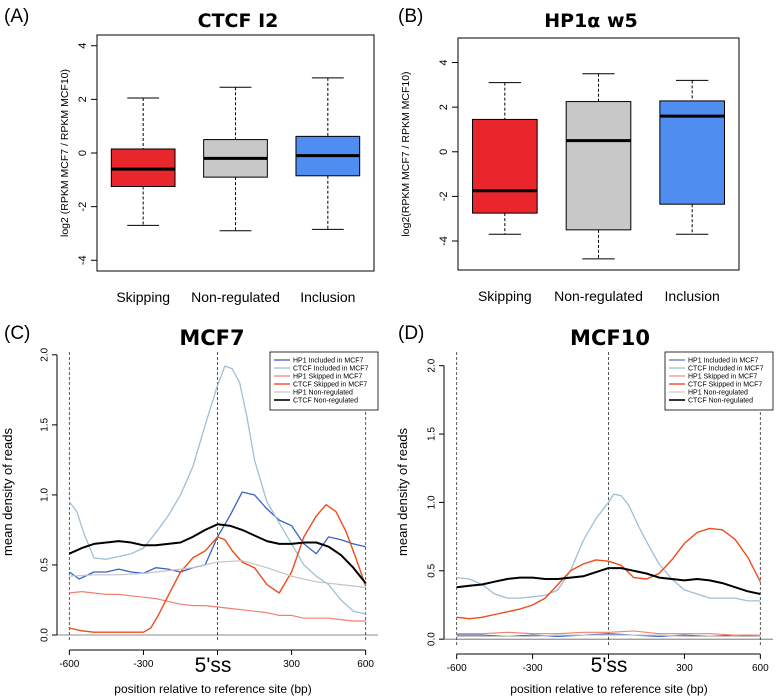  What do you see at coordinates (610, 338) in the screenshot?
I see `panel-d-title: MCF10` at bounding box center [610, 338].